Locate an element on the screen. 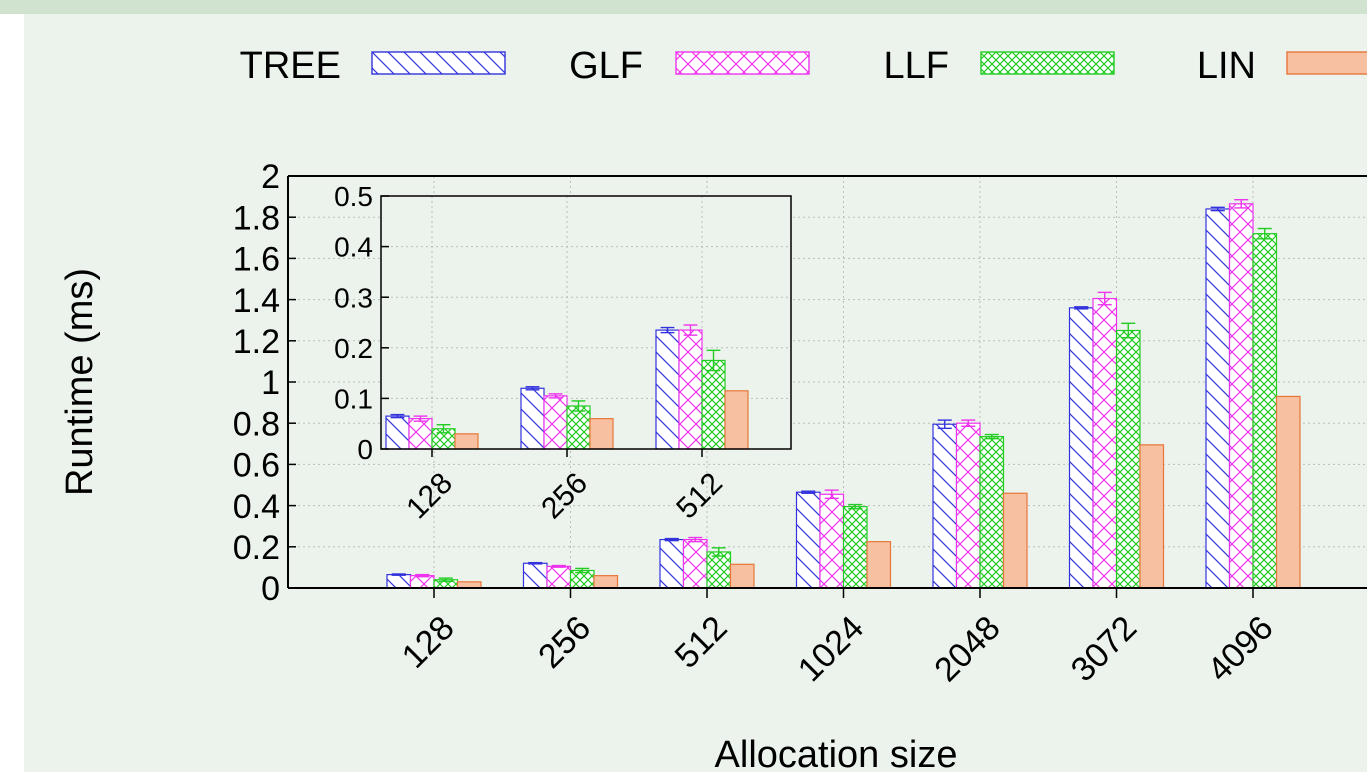 This screenshot has height=772, width=1367. main-y-tick-label: 2 is located at coordinates (270, 177).